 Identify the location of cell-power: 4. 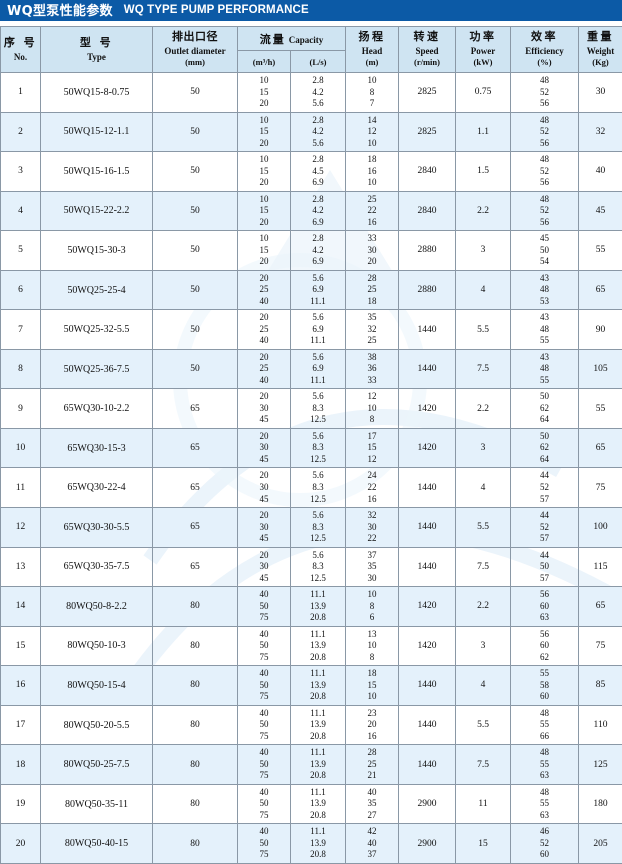
(483, 488).